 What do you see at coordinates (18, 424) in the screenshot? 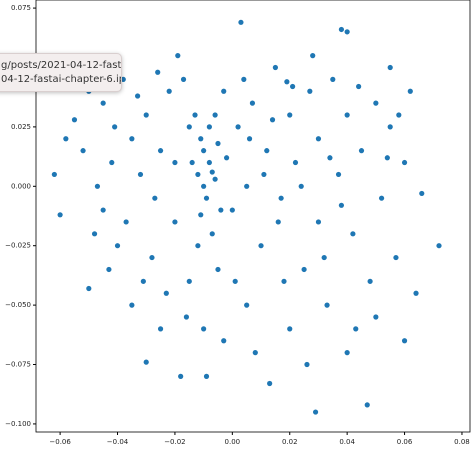
I see `y-tick-label: −0.100` at bounding box center [18, 424].